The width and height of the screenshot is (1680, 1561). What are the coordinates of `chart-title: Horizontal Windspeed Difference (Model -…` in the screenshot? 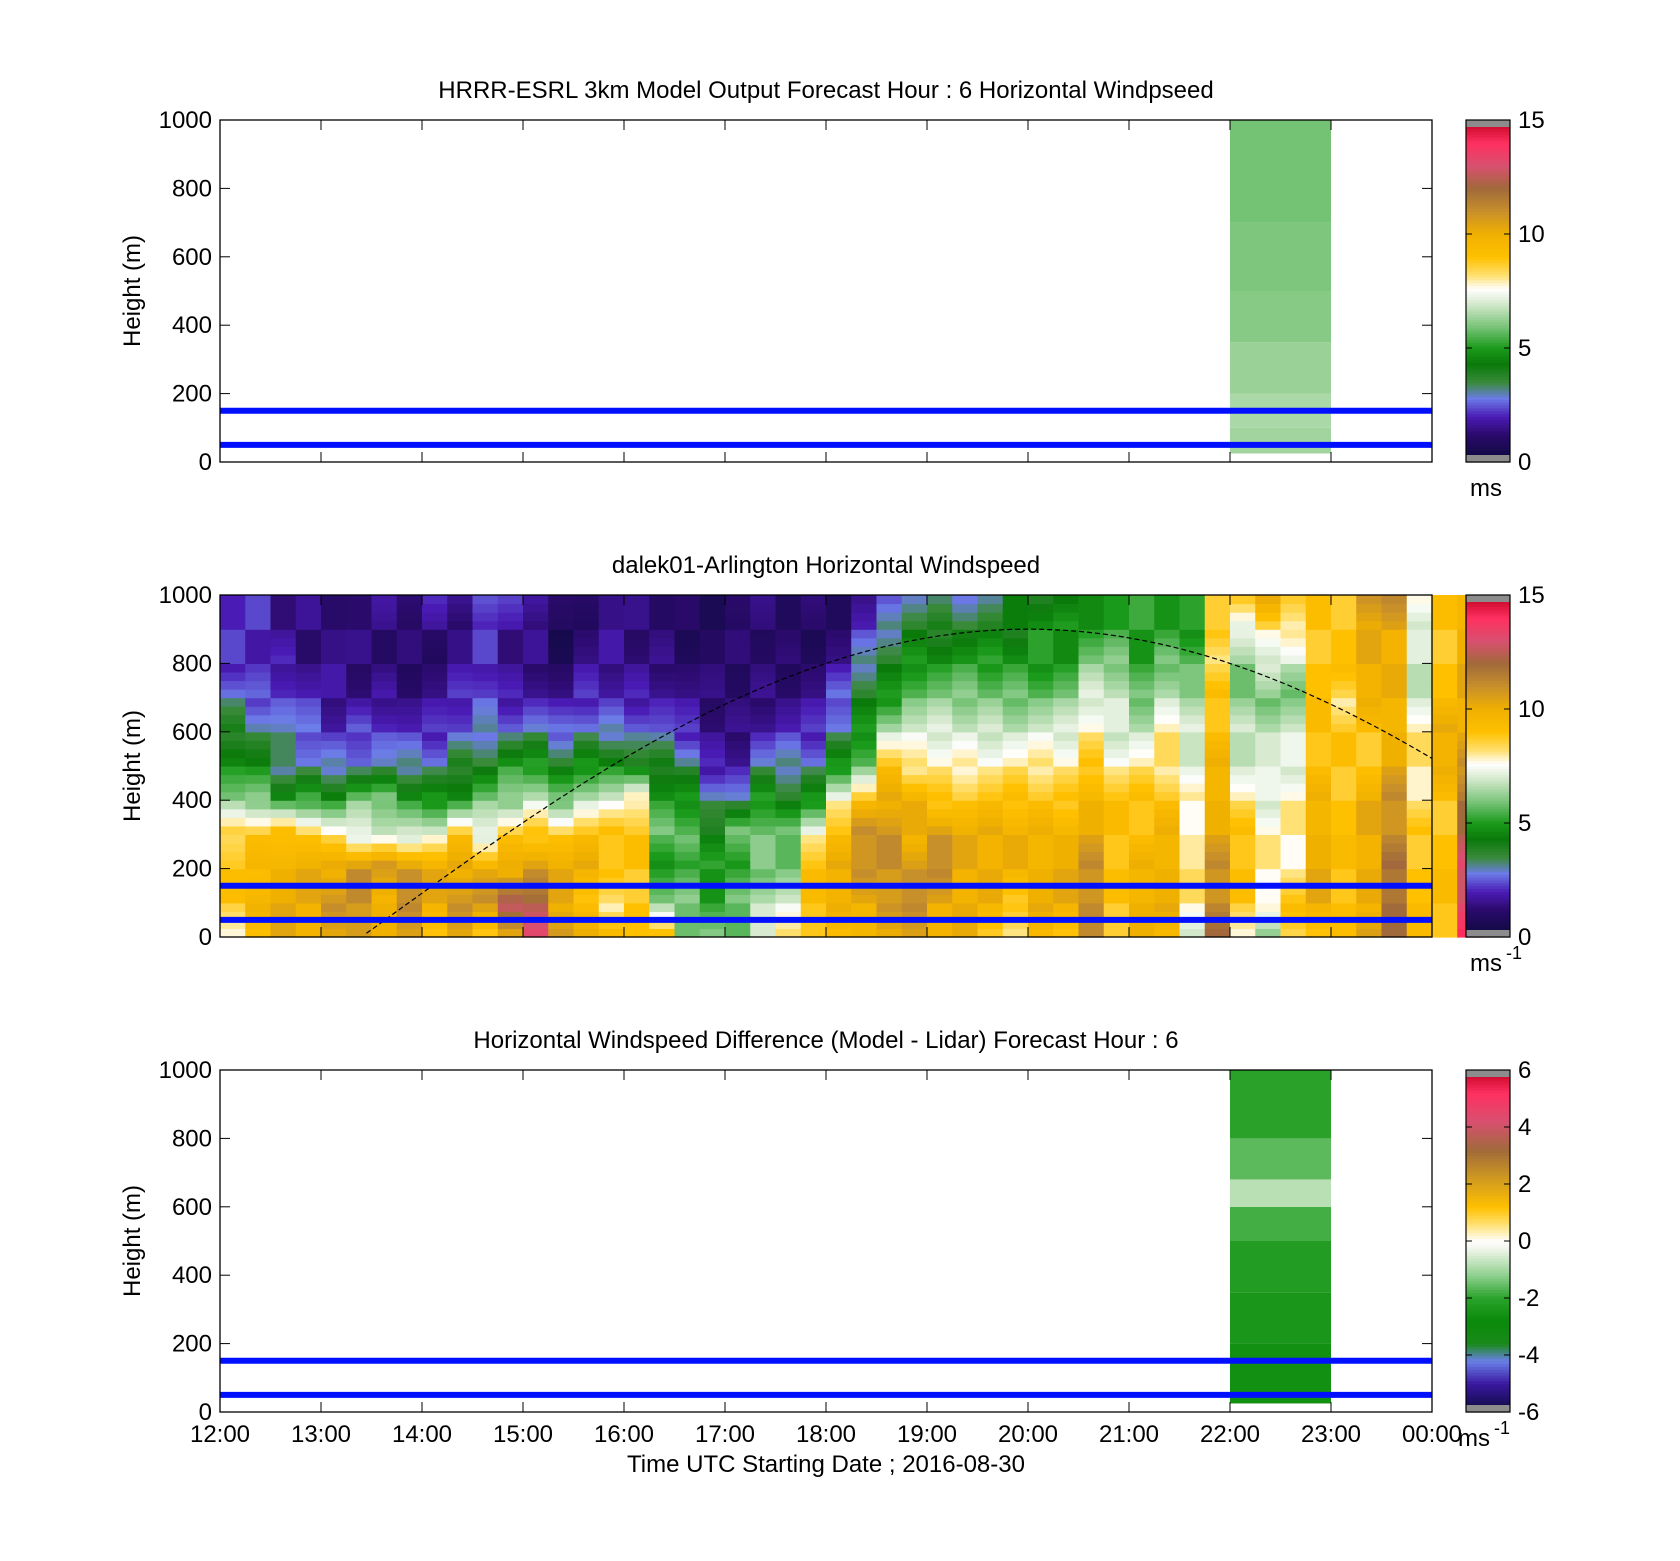 It's located at (825, 1040).